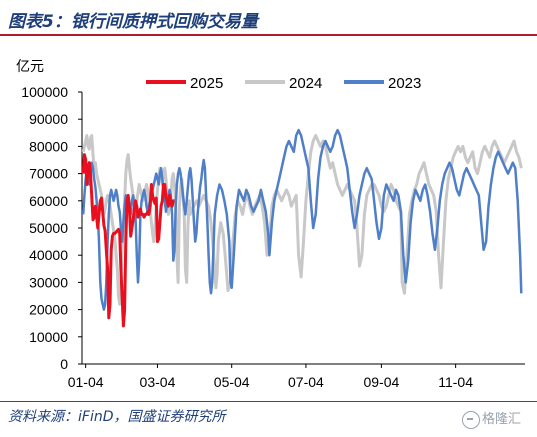 This screenshot has height=437, width=537. Describe the element at coordinates (502, 419) in the screenshot. I see `watermark-text: 格隆汇` at that location.